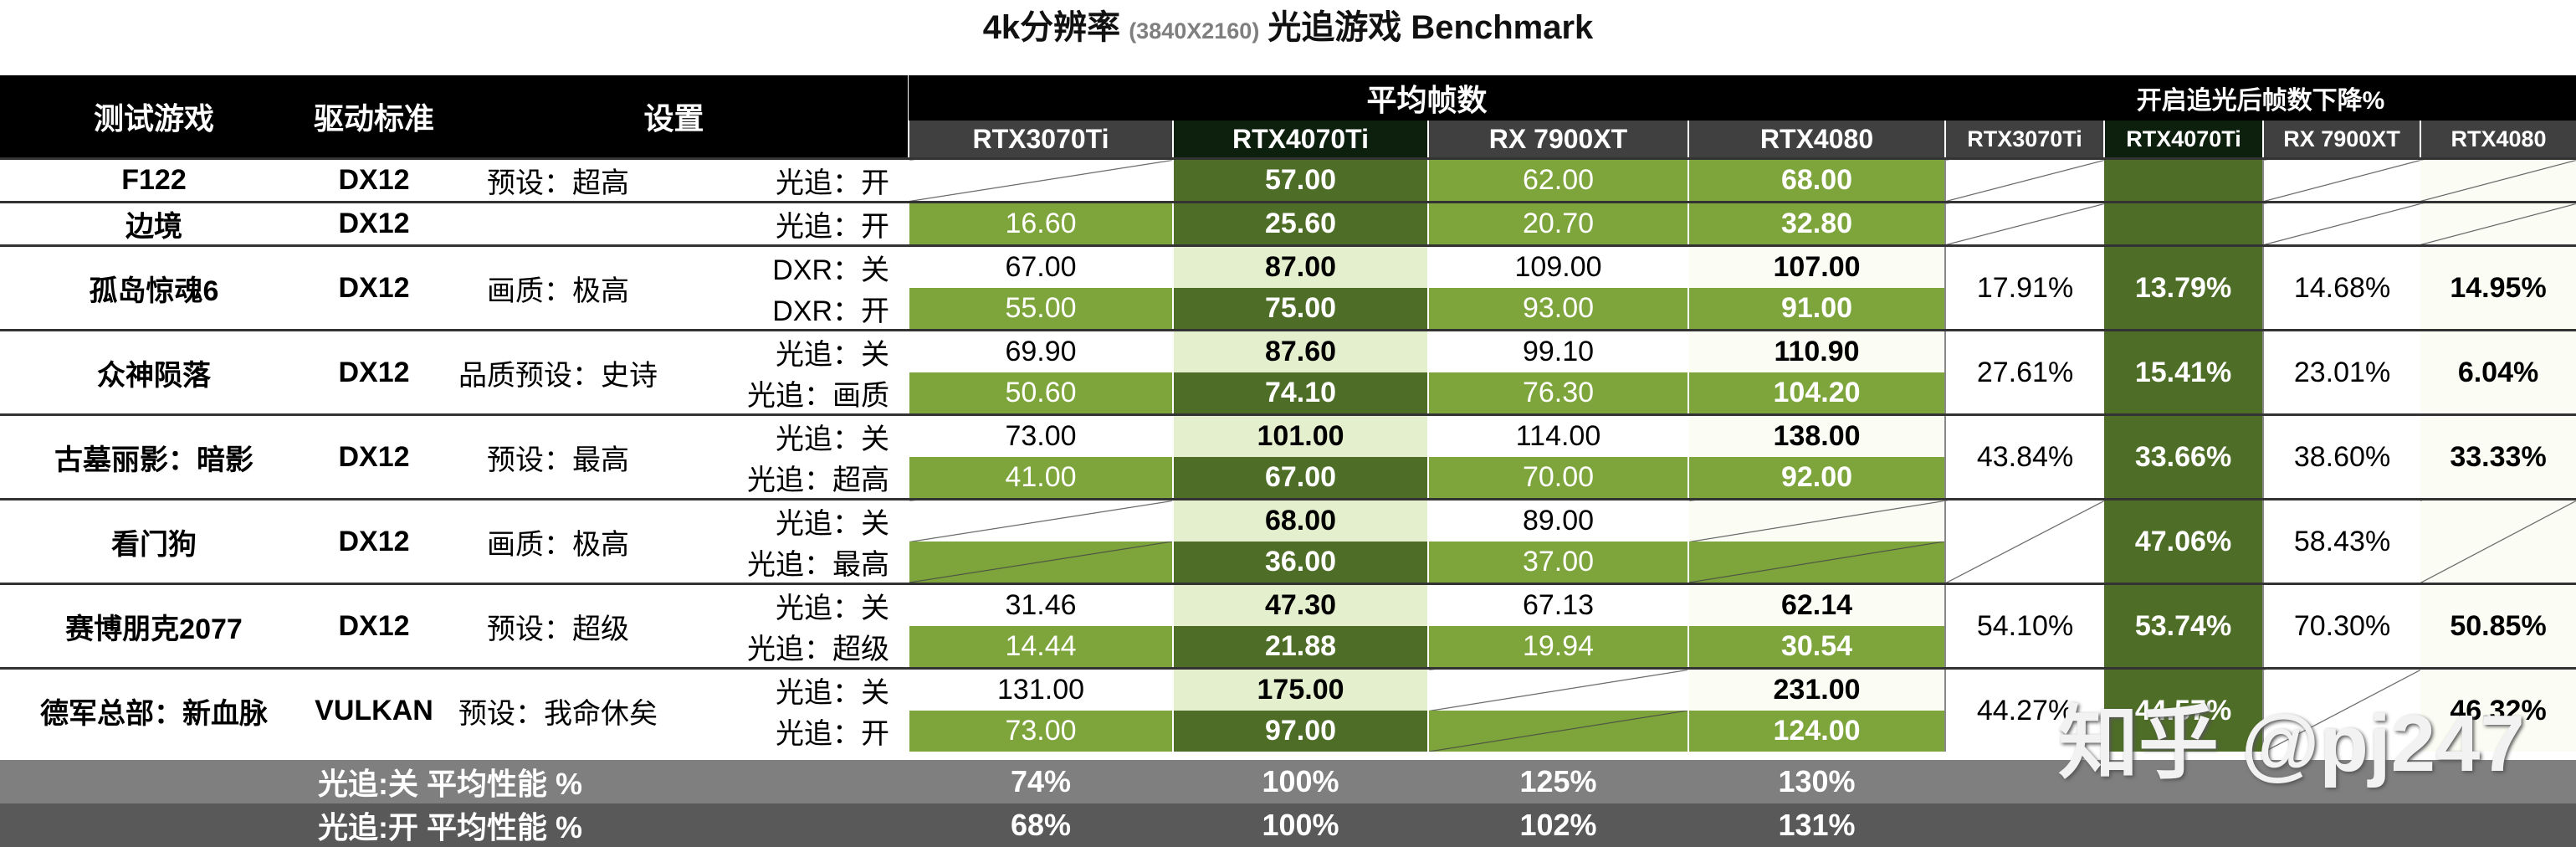 This screenshot has width=2576, height=847. What do you see at coordinates (1301, 733) in the screenshot?
I see `fps-cell: 97.00` at bounding box center [1301, 733].